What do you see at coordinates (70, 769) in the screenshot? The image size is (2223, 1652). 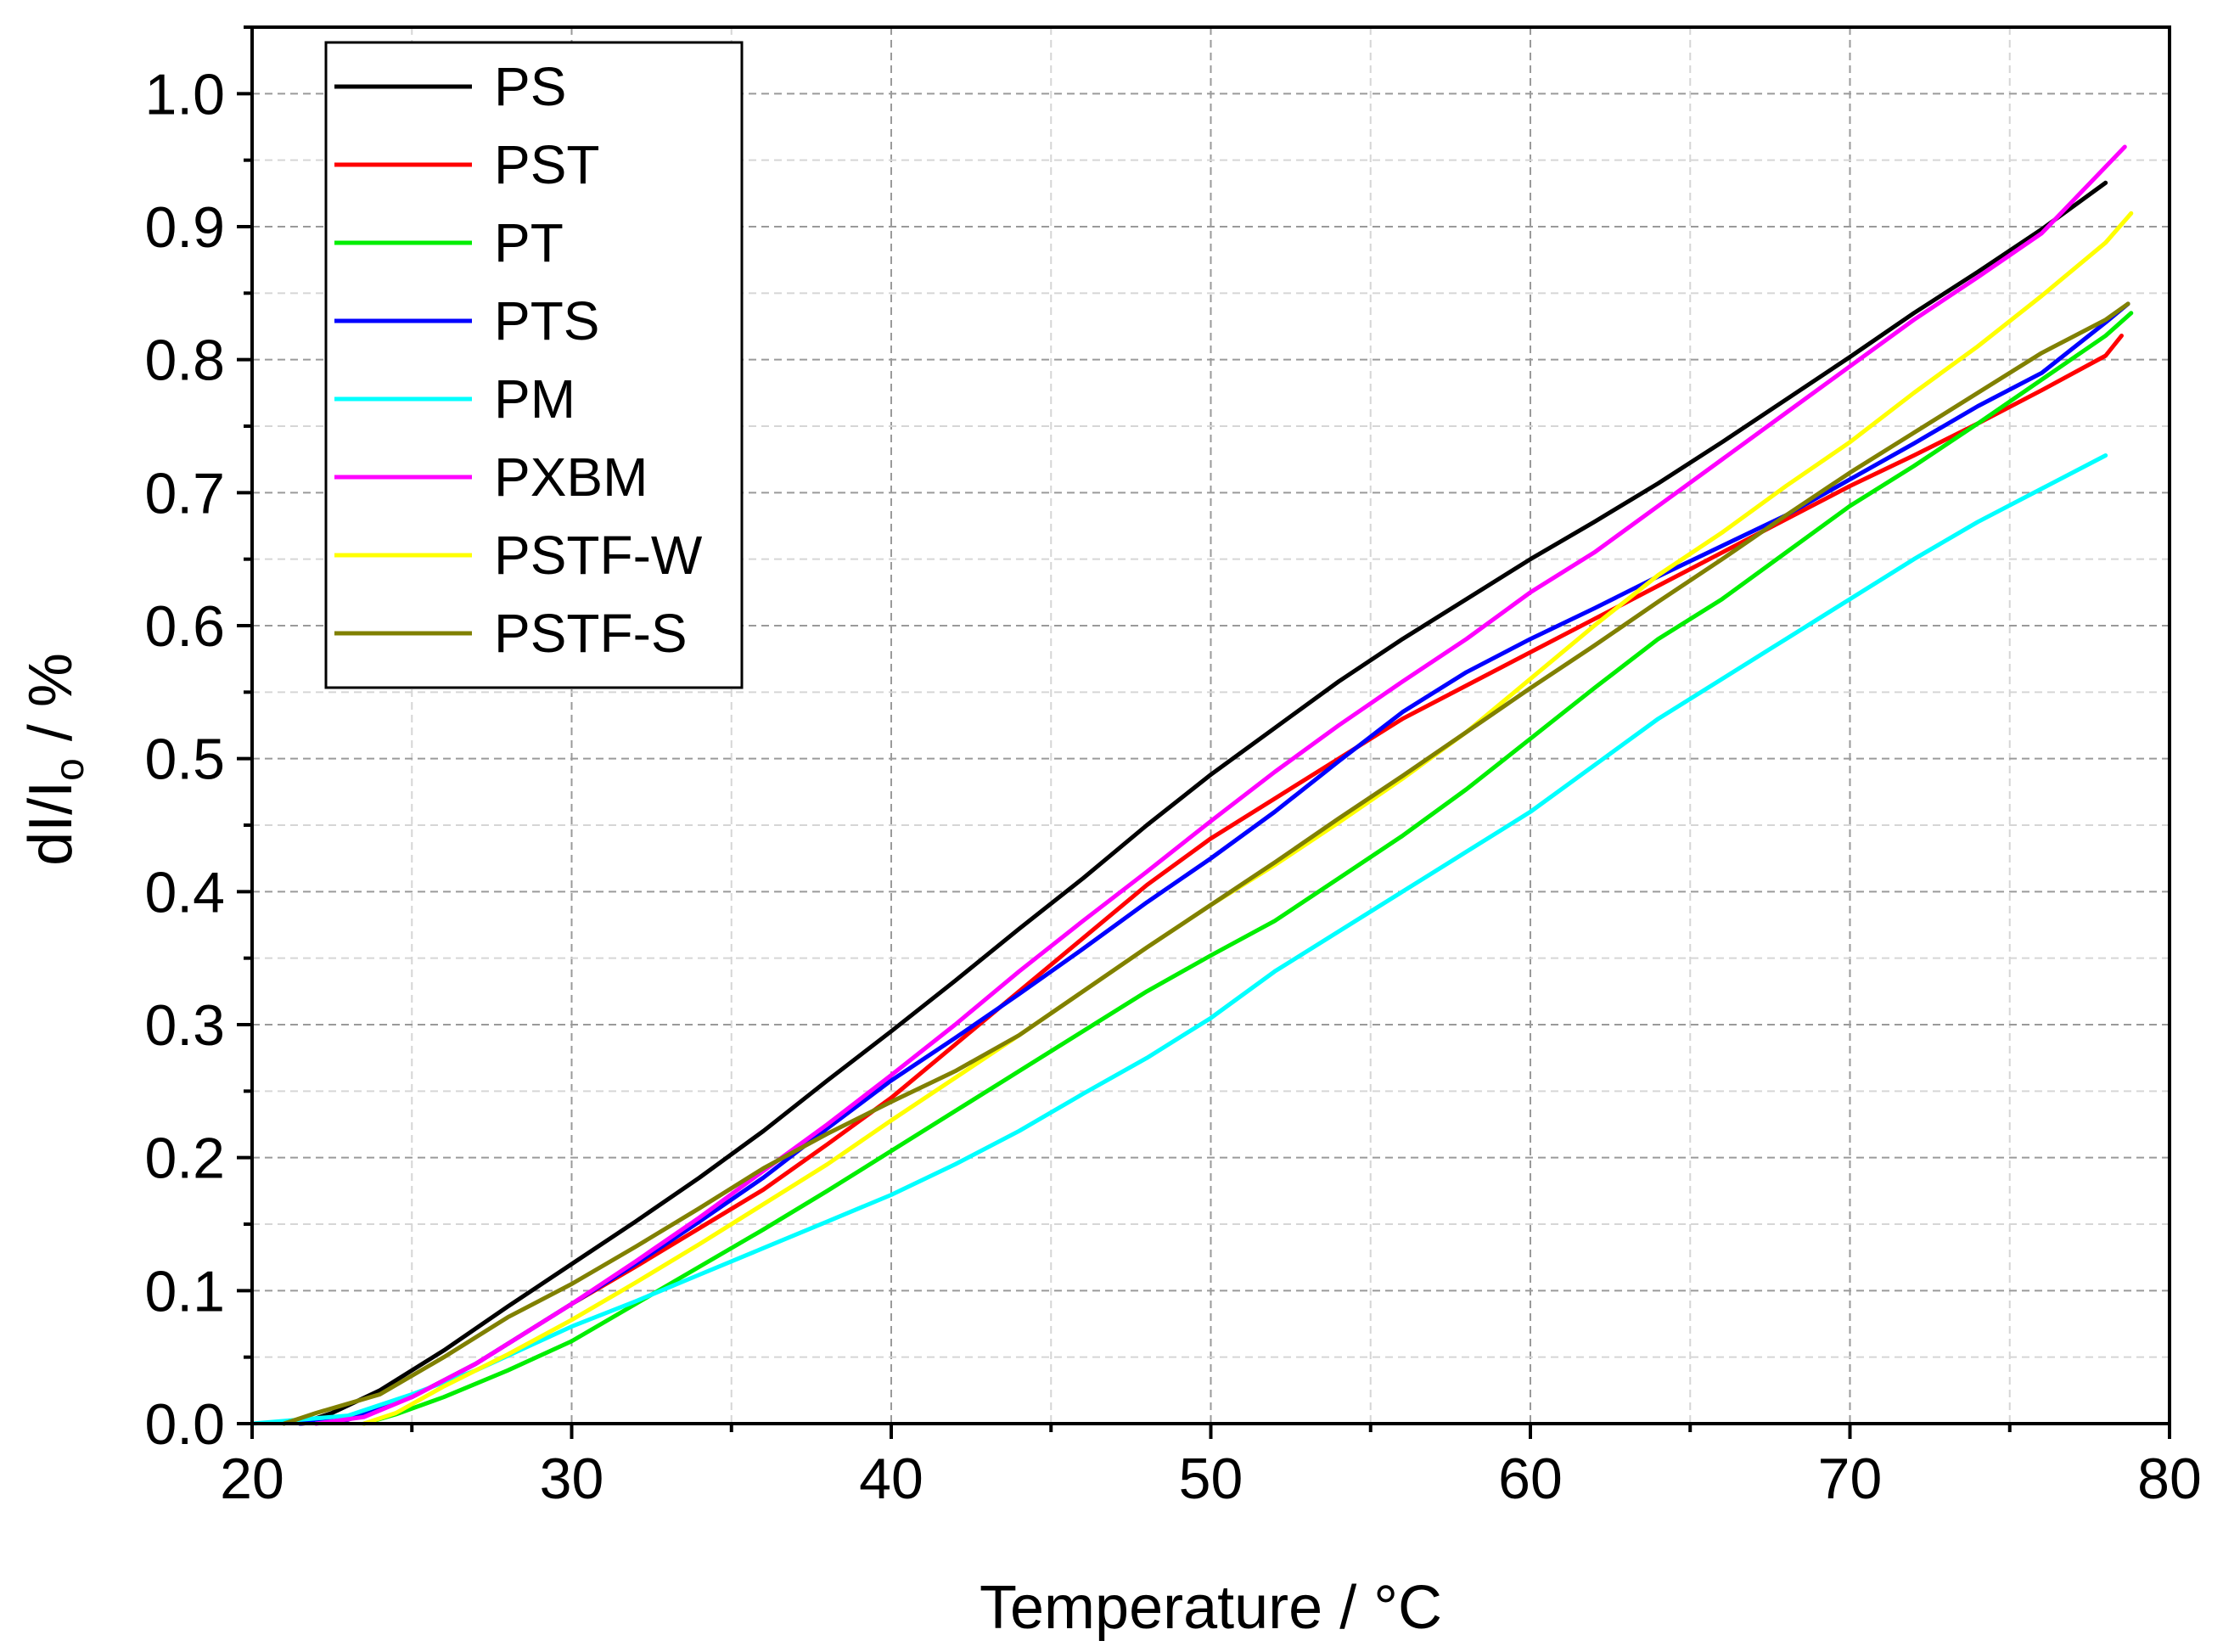 I see `y-axis-title-subscript: o` at bounding box center [70, 769].